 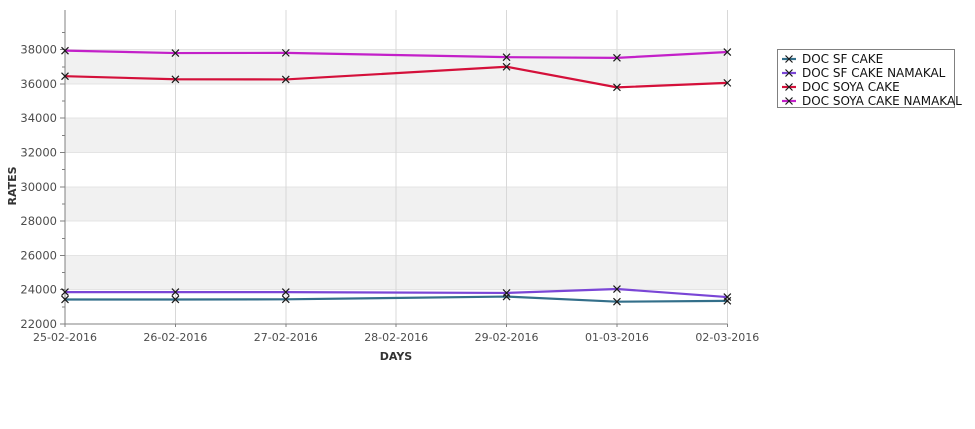 What do you see at coordinates (882, 101) in the screenshot?
I see `legend-item-label: DOC SOYA CAKE NAMAKAL` at bounding box center [882, 101].